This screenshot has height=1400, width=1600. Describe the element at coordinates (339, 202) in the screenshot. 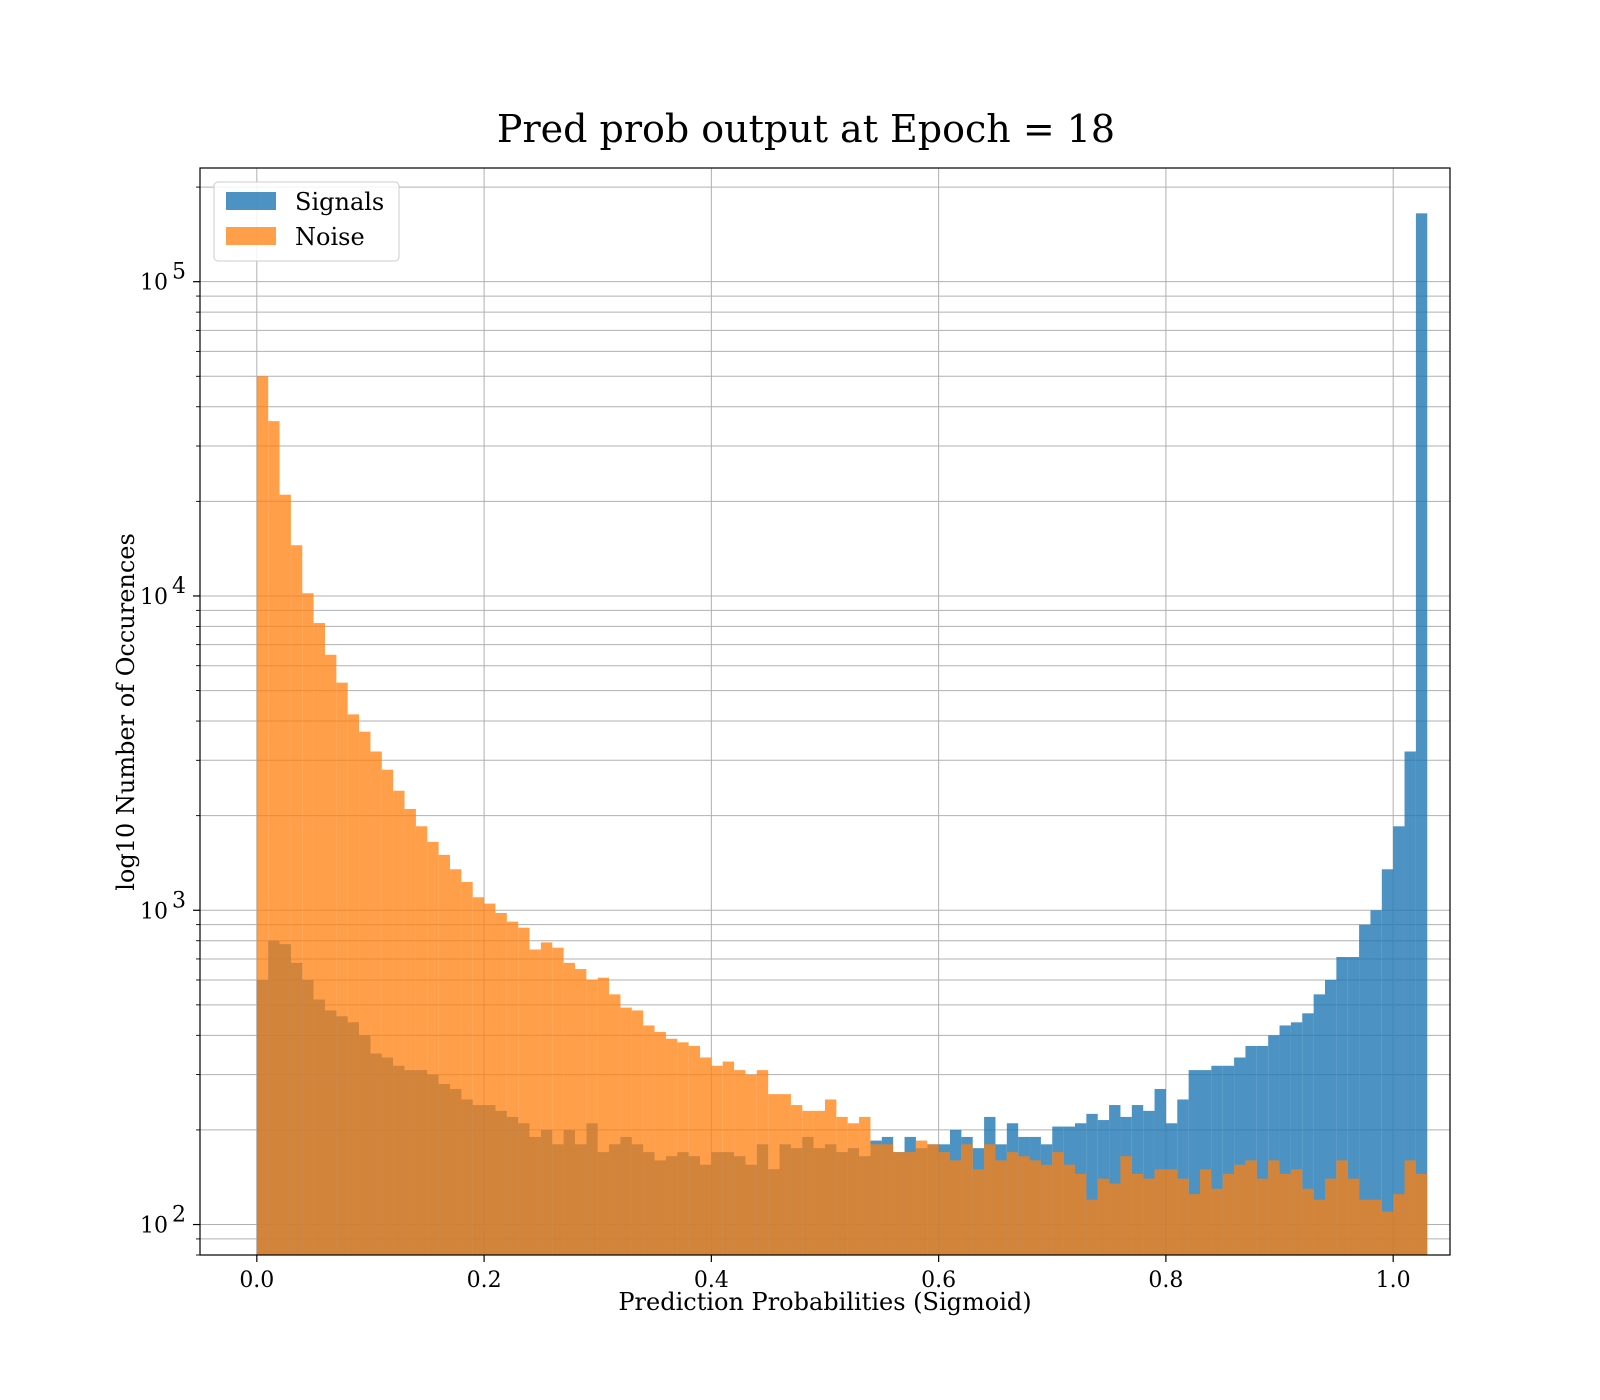

I see `legend-label-signals: Signals` at that location.